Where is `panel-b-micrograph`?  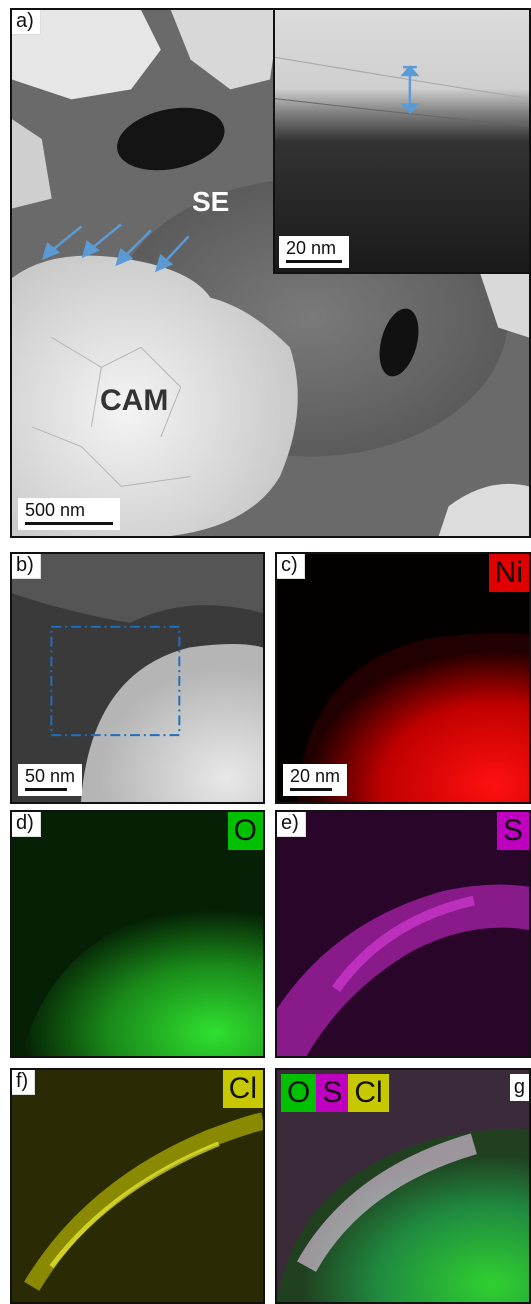
panel-b-micrograph is located at coordinates (137, 678).